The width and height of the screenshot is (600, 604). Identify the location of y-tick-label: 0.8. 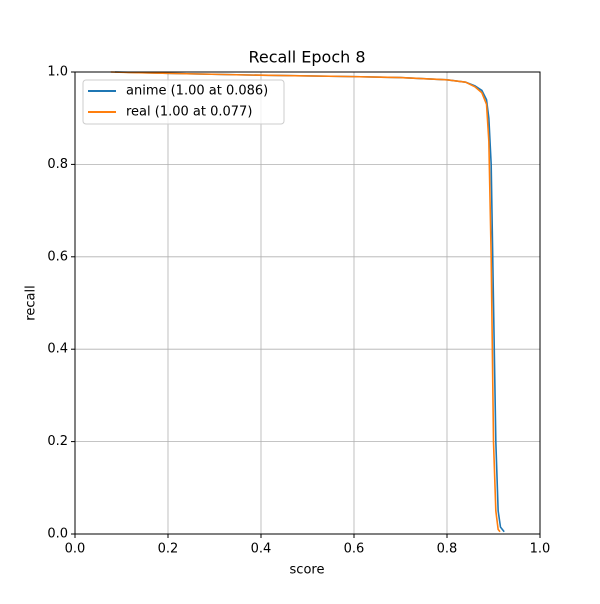
(57, 164).